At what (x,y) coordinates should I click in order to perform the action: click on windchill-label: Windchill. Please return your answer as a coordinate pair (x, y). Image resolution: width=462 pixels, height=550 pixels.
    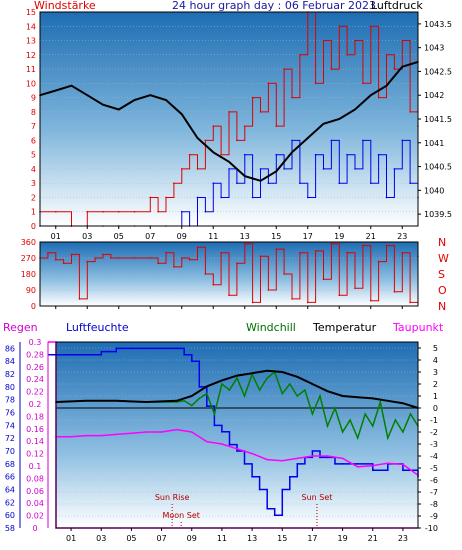
    Looking at the image, I should click on (271, 327).